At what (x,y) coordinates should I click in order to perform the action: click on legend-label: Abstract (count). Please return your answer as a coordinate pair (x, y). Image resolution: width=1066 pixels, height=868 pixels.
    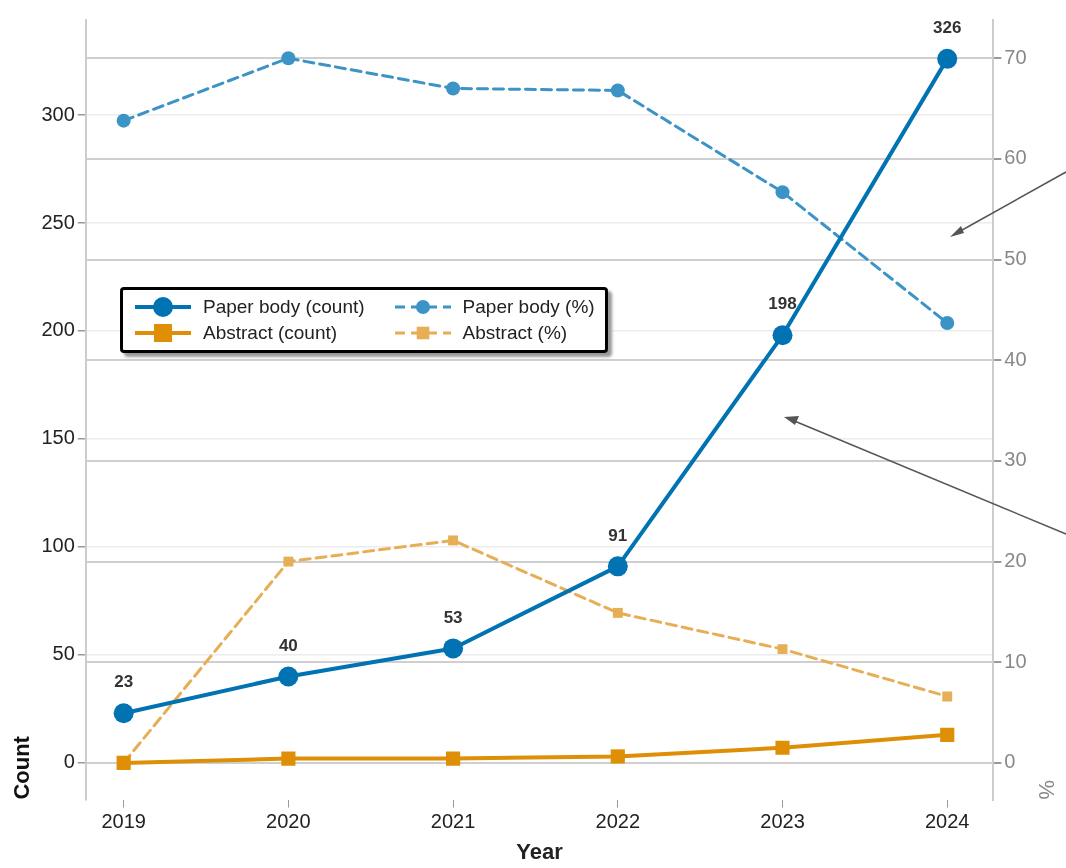
    Looking at the image, I should click on (270, 333).